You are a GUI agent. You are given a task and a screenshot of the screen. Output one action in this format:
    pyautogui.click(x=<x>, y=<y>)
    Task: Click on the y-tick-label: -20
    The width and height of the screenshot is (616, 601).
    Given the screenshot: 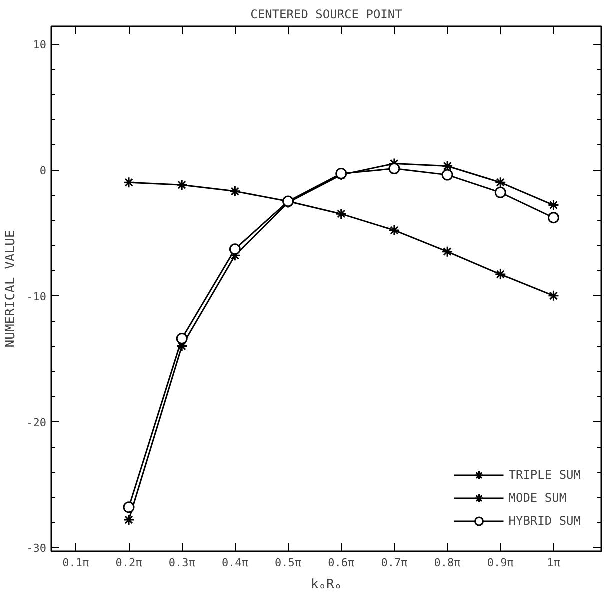 What is the action you would take?
    pyautogui.click(x=36, y=423)
    